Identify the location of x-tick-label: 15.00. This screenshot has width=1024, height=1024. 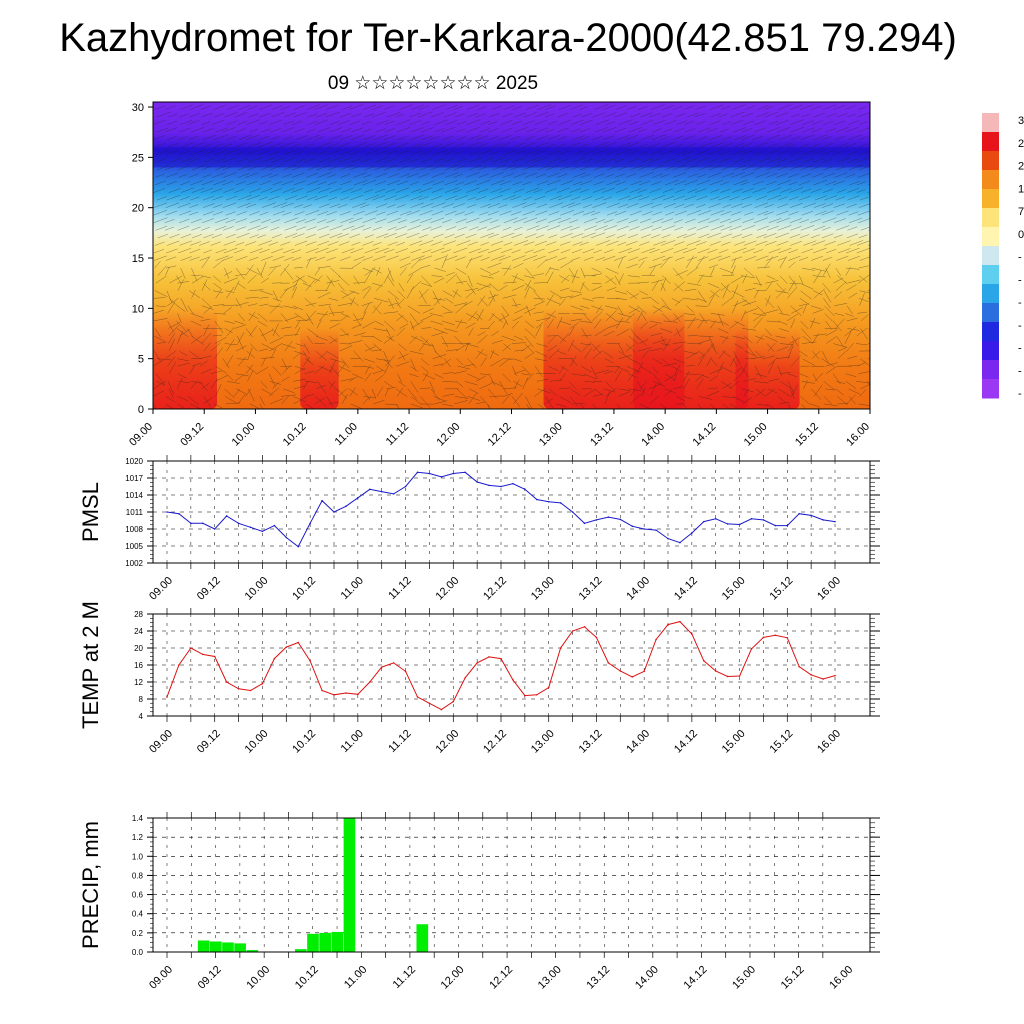
(756, 435).